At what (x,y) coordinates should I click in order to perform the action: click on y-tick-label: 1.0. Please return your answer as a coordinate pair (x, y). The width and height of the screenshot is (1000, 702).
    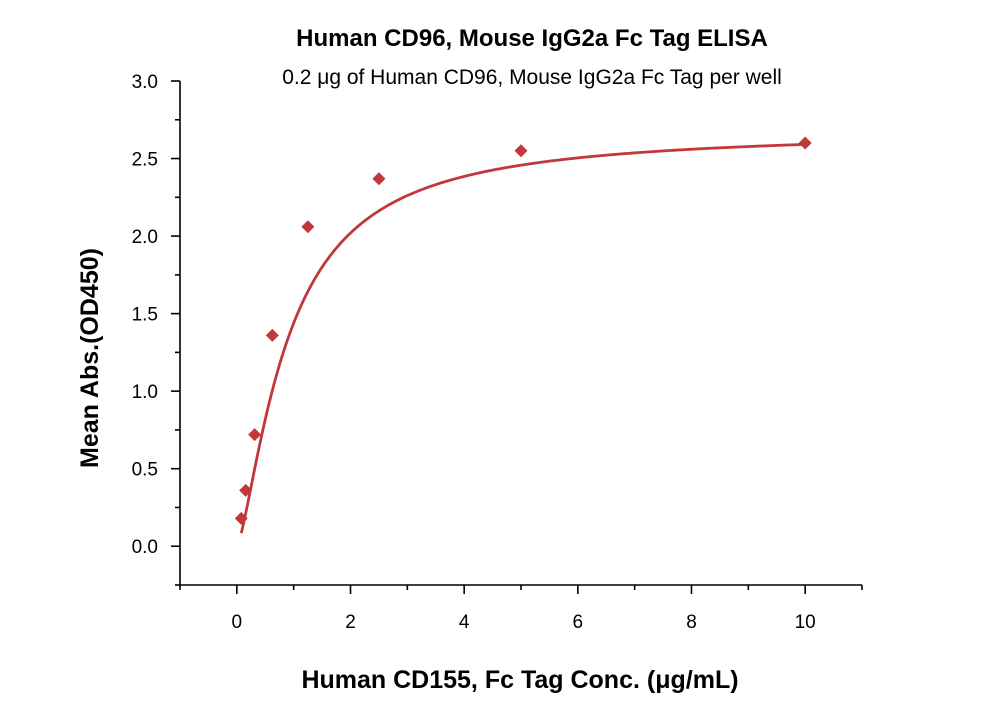
    Looking at the image, I should click on (145, 392).